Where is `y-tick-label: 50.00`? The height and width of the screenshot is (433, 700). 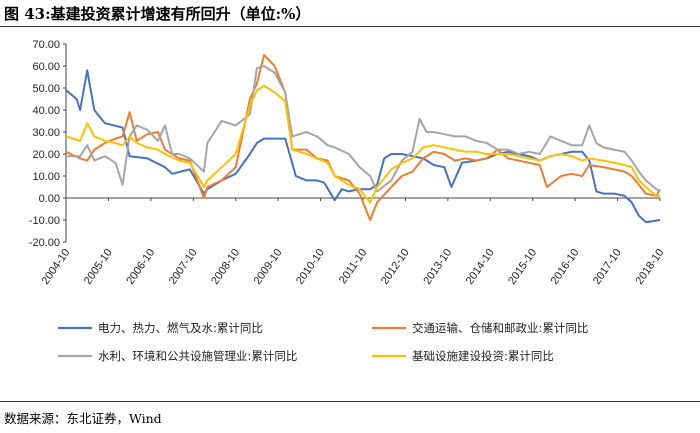
y-tick-label: 50.00 is located at coordinates (46, 89).